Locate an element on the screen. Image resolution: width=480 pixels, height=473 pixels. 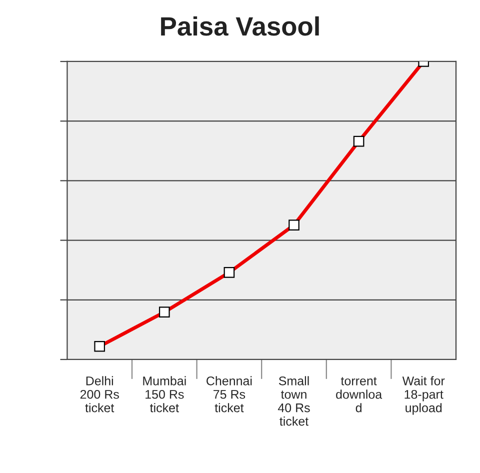
x-tick-label: Delhi 200 Rs ticket is located at coordinates (99, 394).